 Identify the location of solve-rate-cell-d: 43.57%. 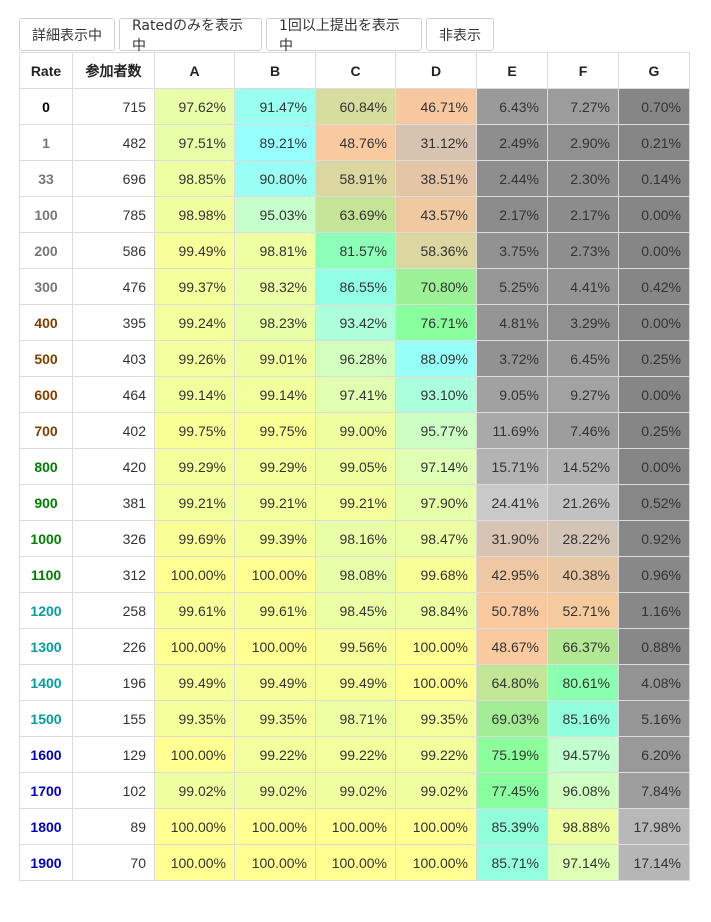
(436, 214).